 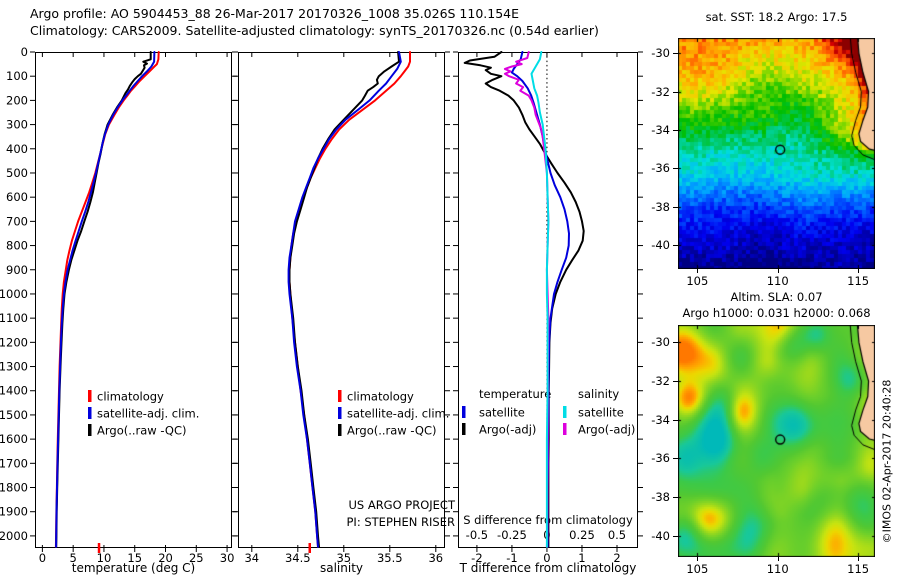 What do you see at coordinates (24, 52) in the screenshot?
I see `y-tick-label: 0` at bounding box center [24, 52].